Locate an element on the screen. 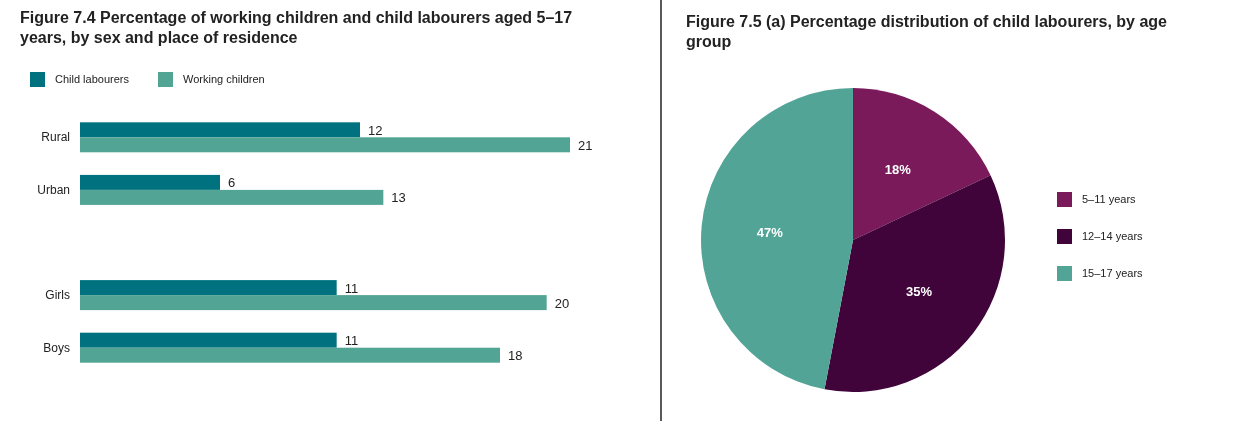 The width and height of the screenshot is (1233, 421). data-label: 20 is located at coordinates (562, 303).